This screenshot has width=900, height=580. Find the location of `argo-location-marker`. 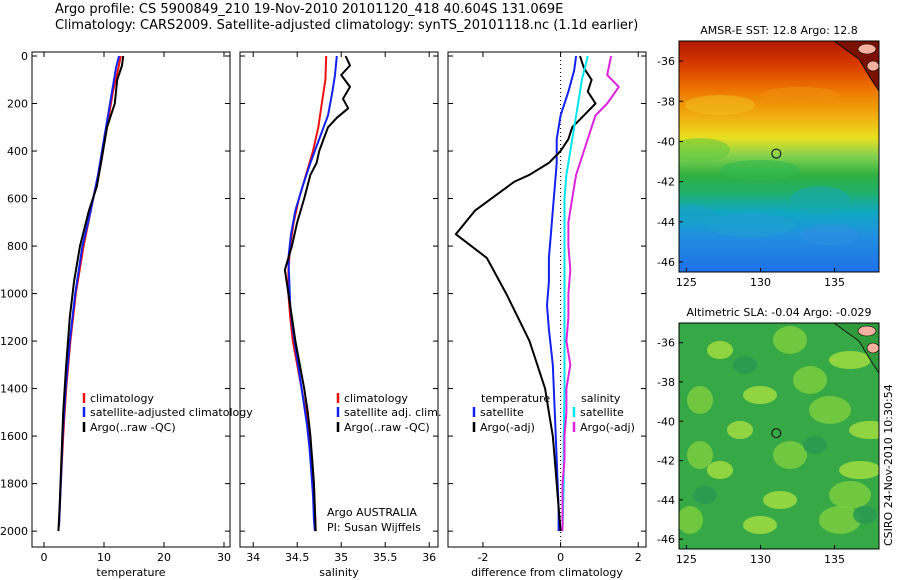

argo-location-marker is located at coordinates (776, 433).